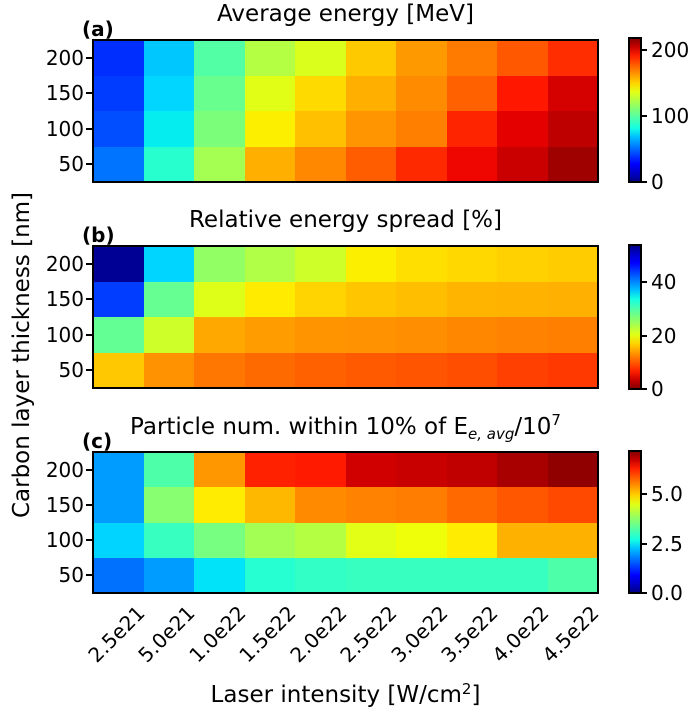 The height and width of the screenshot is (716, 700). I want to click on x-tick-label: 2.0e22, so click(318, 634).